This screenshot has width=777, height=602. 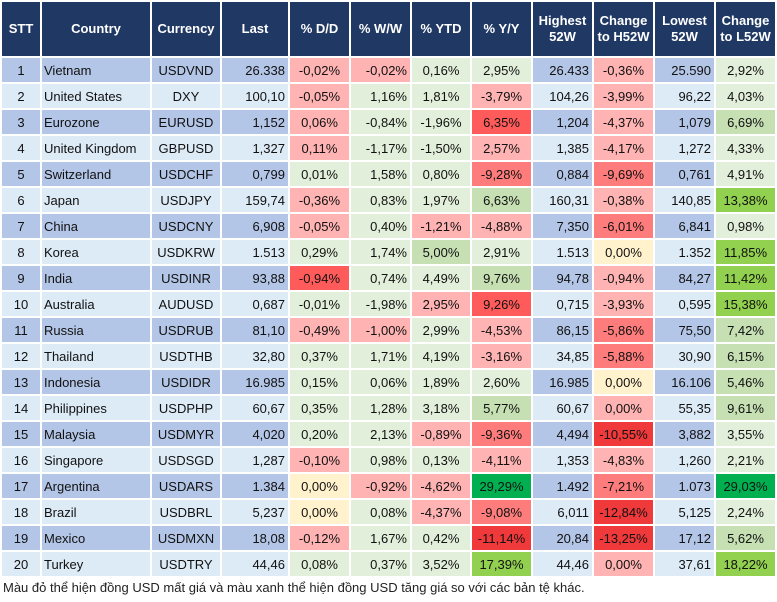 I want to click on cell-stt: 12, so click(x=21, y=356).